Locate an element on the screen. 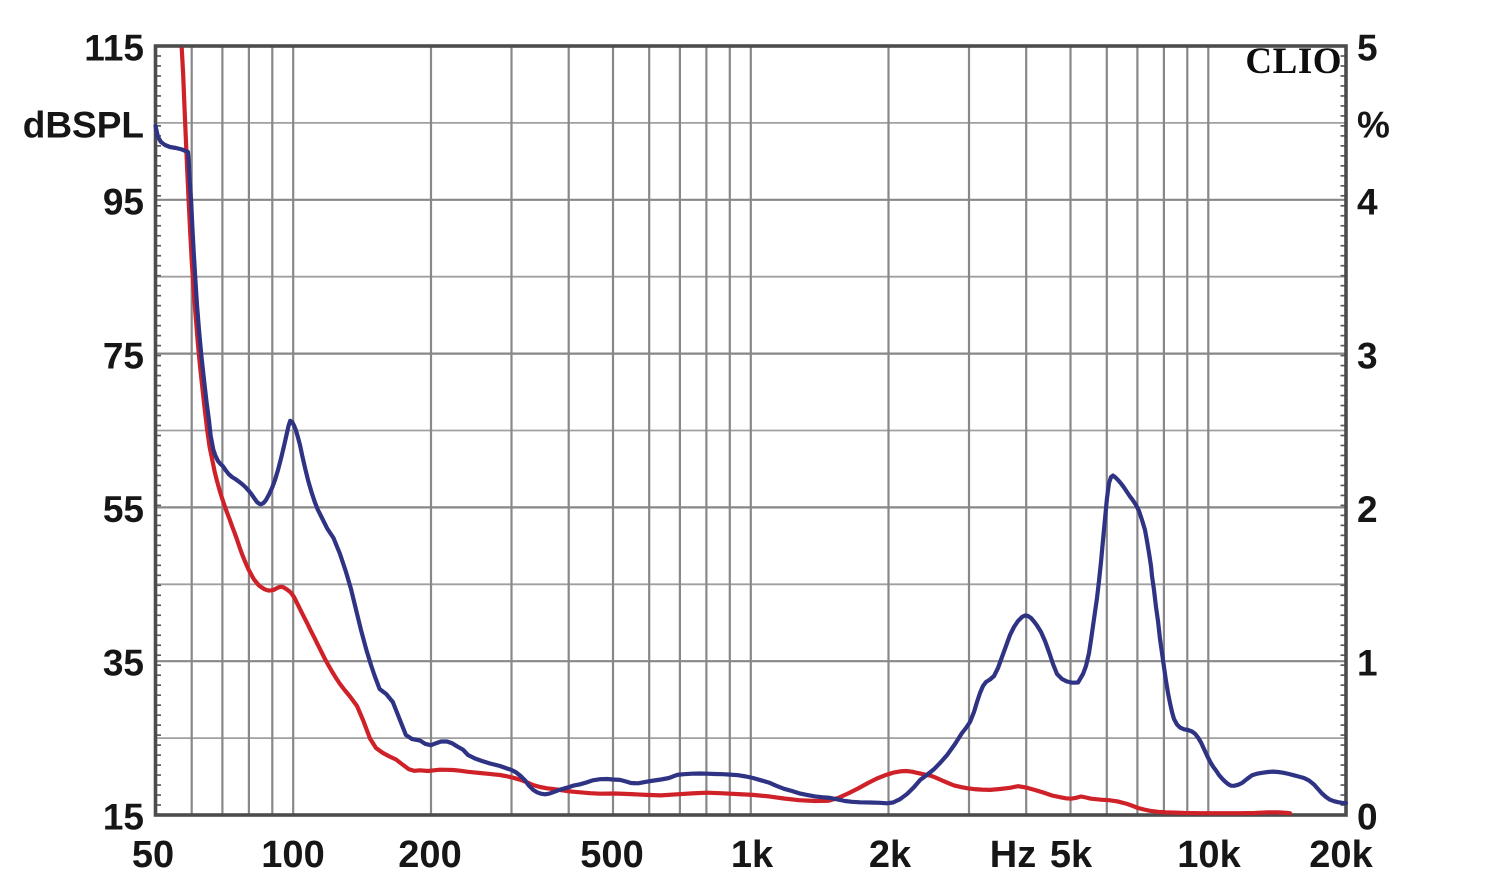 This screenshot has width=1500, height=894. svg-text: 5k is located at coordinates (1071, 855).